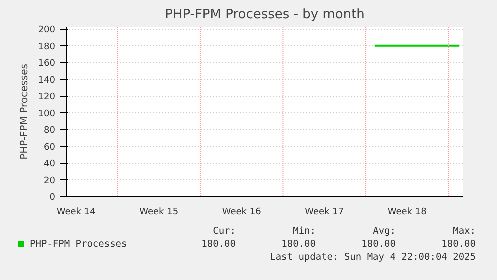  Describe the element at coordinates (50, 181) in the screenshot. I see `y-tick-label: 20` at that location.